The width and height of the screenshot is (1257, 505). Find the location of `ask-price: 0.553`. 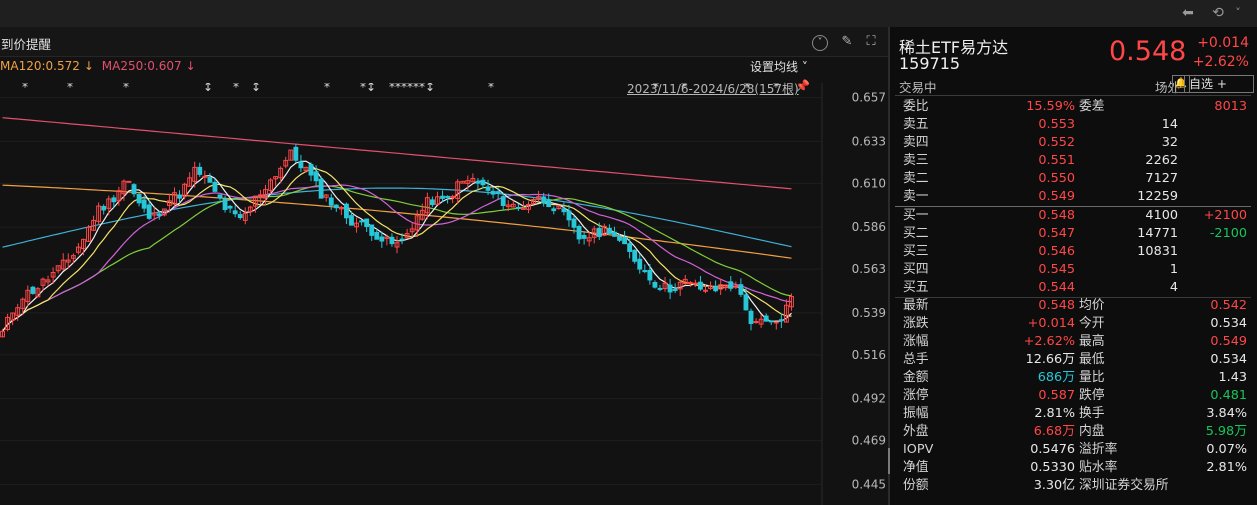

ask-price: 0.553 is located at coordinates (1056, 124).